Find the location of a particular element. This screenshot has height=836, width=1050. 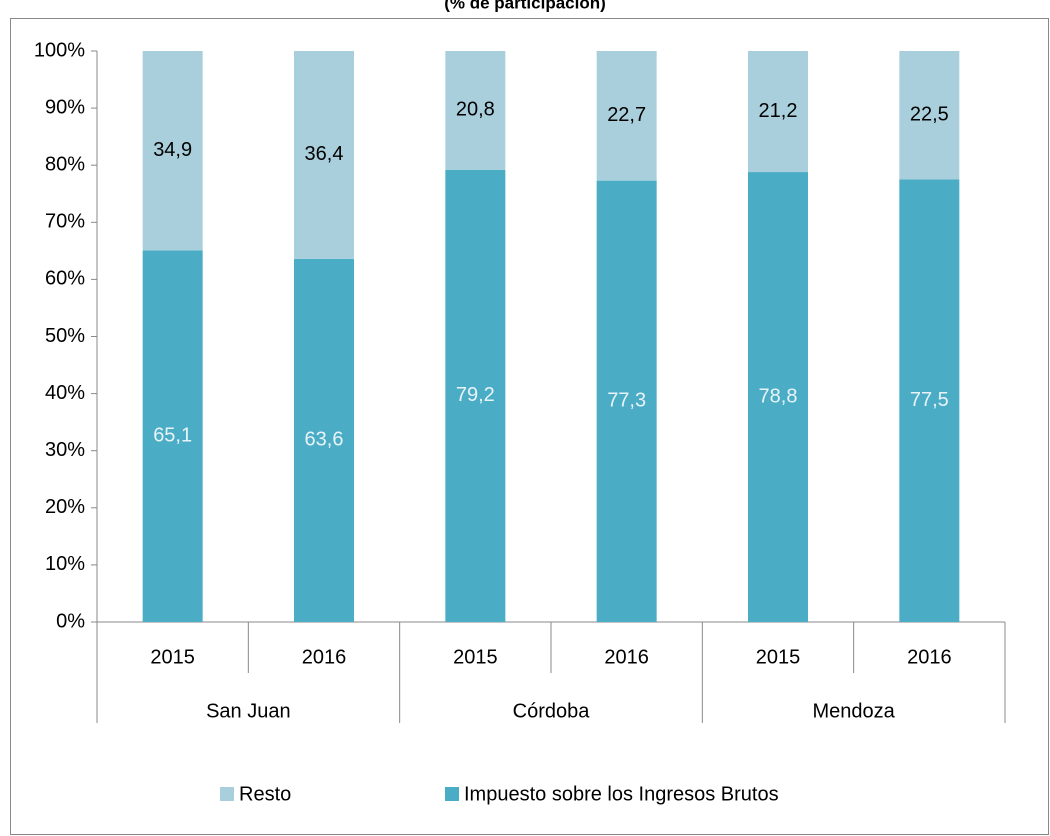

y-tick-label: 20% is located at coordinates (65, 507).